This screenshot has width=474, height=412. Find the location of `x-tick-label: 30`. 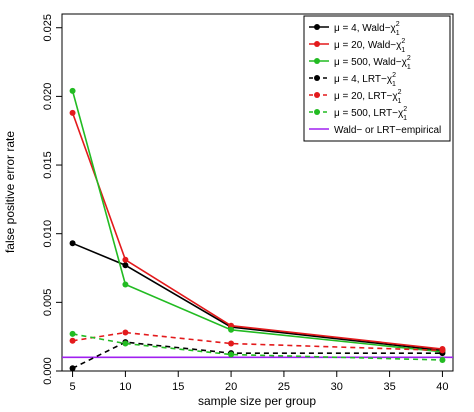

x-tick-label: 30 is located at coordinates (337, 387).